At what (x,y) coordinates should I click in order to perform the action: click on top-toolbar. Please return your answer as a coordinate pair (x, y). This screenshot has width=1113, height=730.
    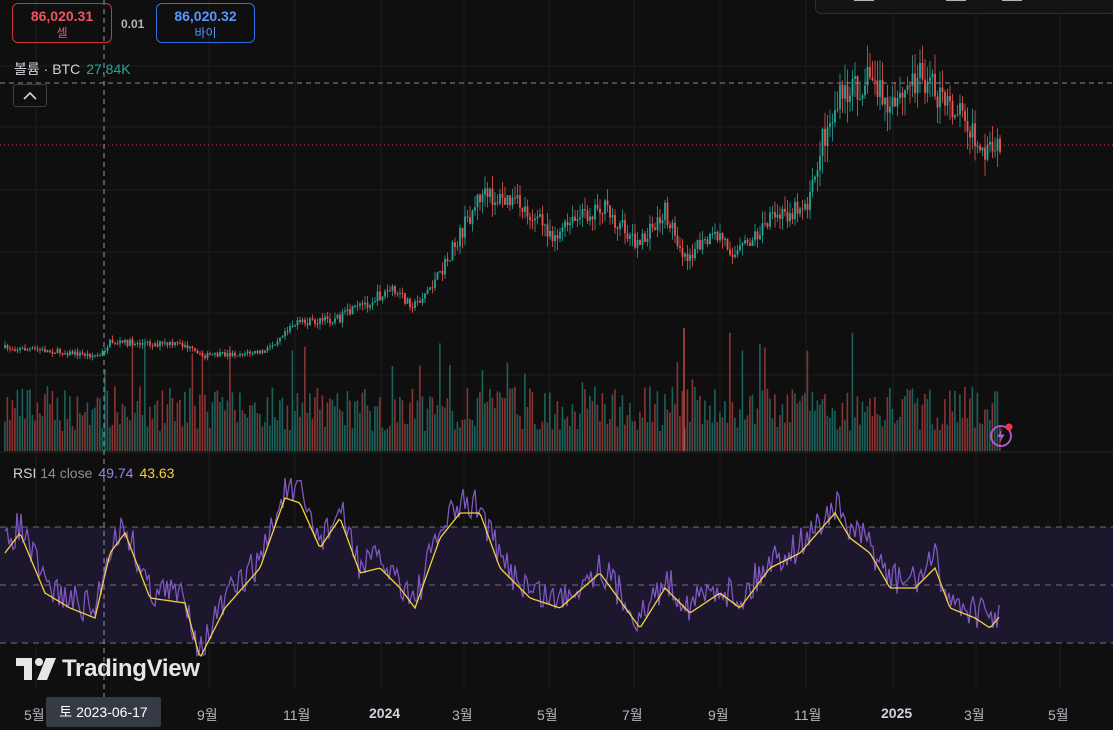
    Looking at the image, I should click on (964, 7).